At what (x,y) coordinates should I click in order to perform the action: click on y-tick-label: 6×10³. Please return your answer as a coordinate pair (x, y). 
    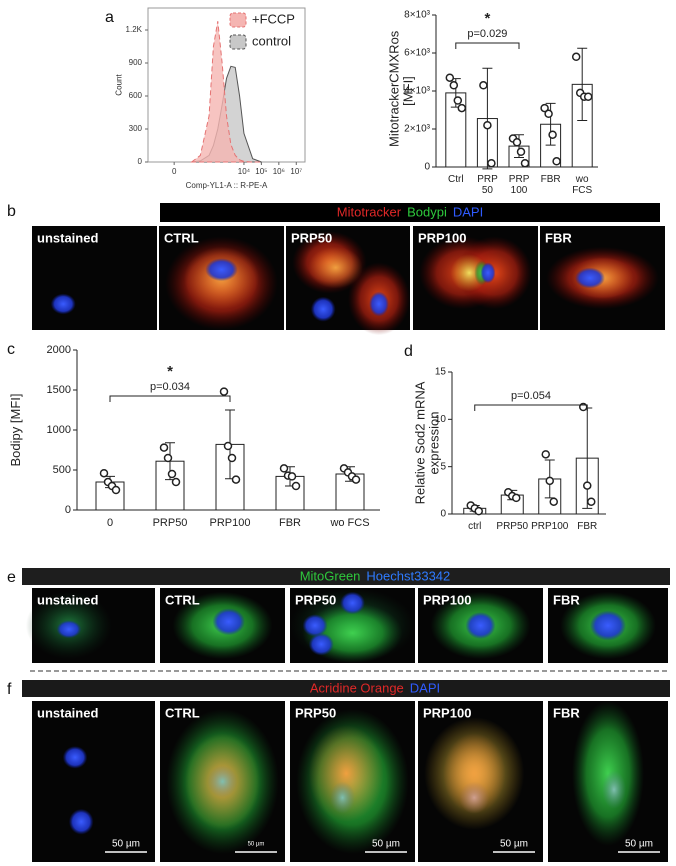
    Looking at the image, I should click on (417, 53).